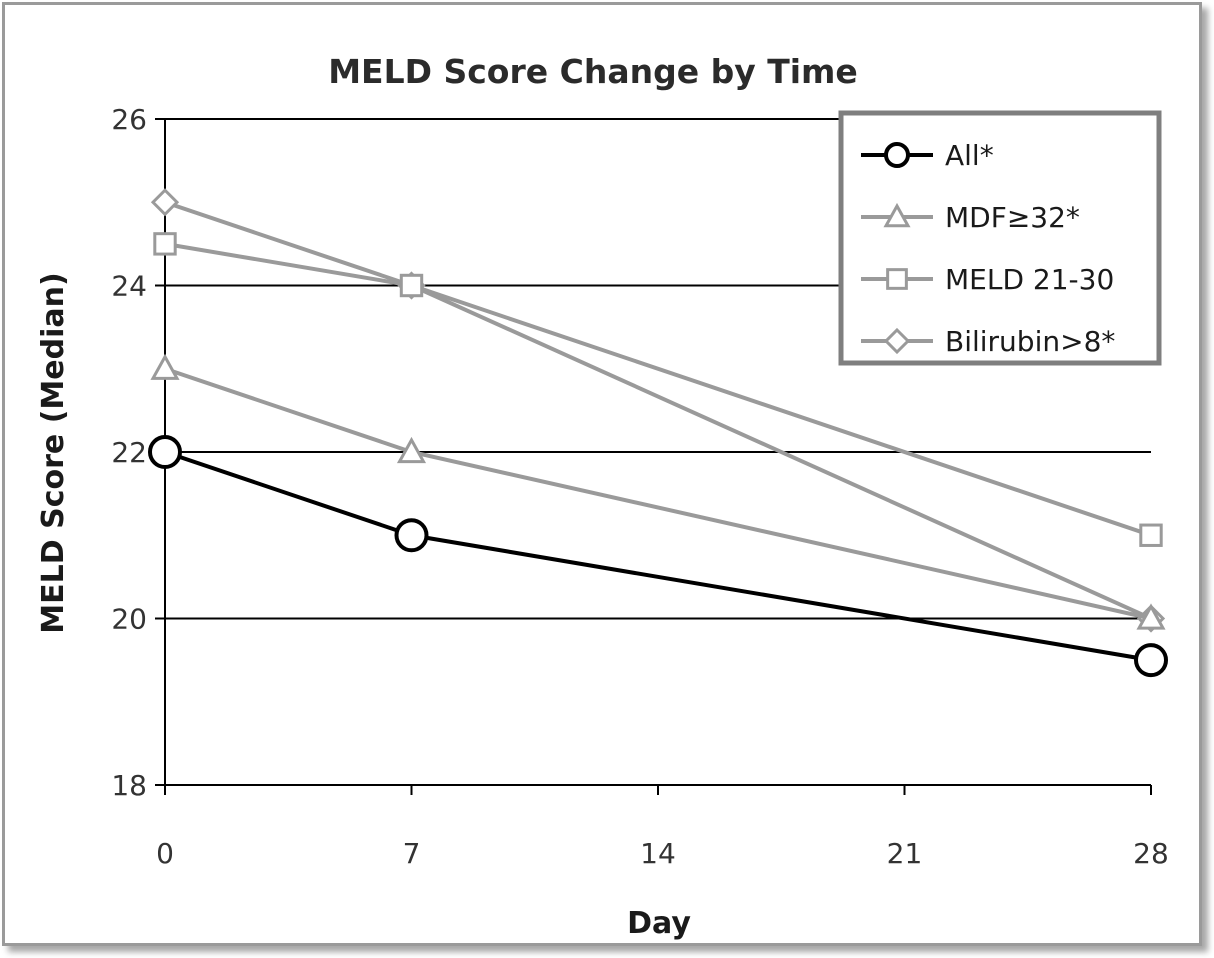  Describe the element at coordinates (659, 923) in the screenshot. I see `x-axis-title: Day` at that location.